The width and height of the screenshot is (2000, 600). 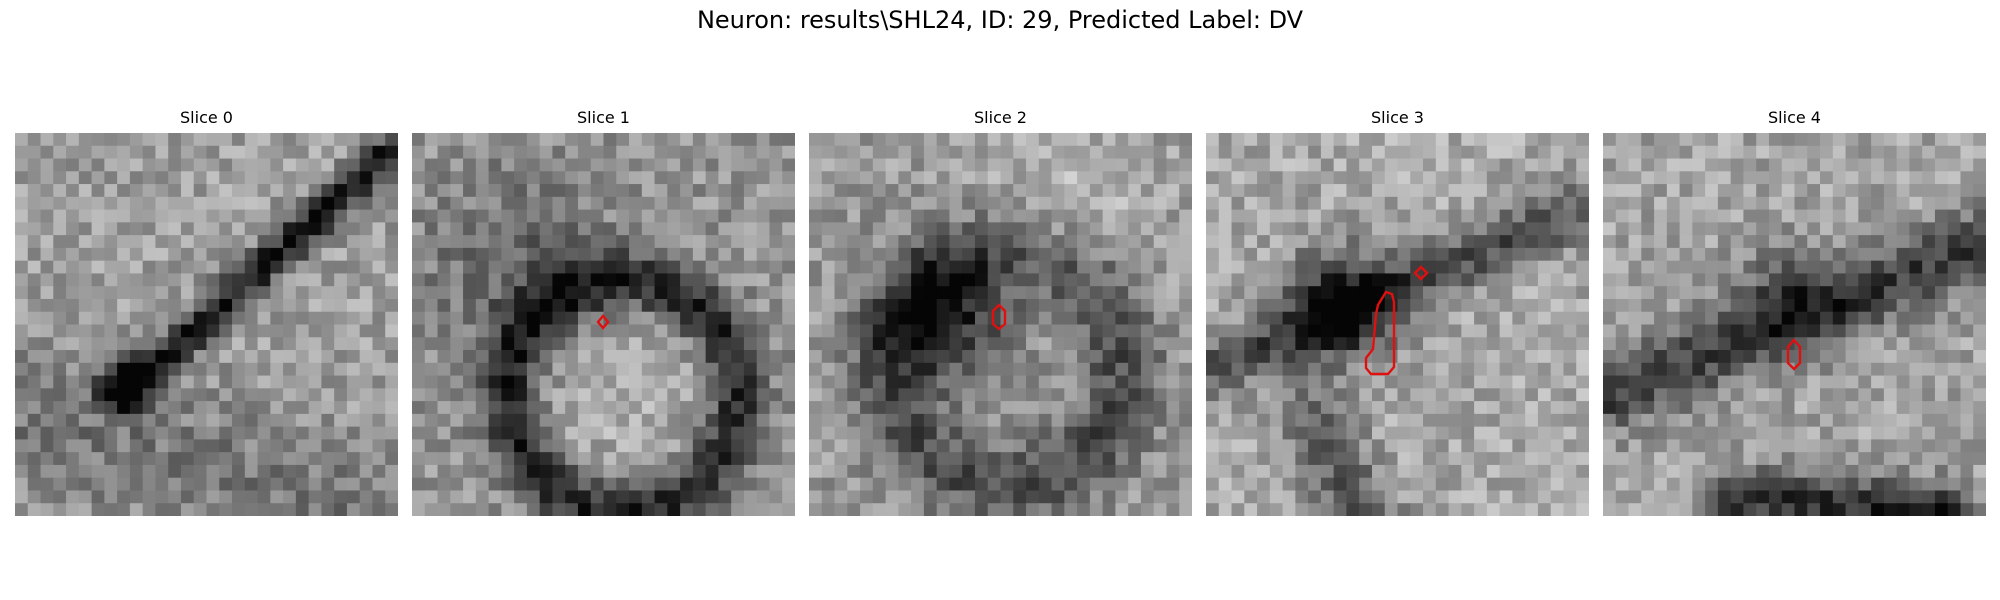 I want to click on slice-panel-4: Slice 4, so click(x=1794, y=313).